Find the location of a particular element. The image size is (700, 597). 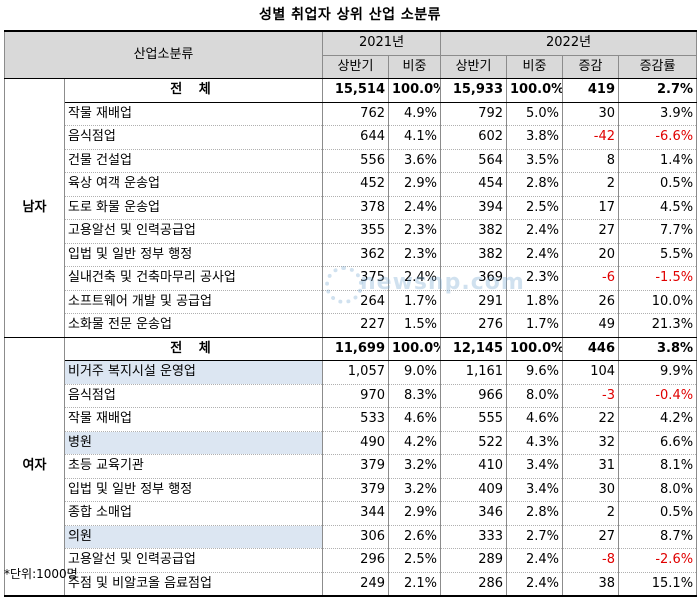

diff-value: 32 is located at coordinates (591, 443).